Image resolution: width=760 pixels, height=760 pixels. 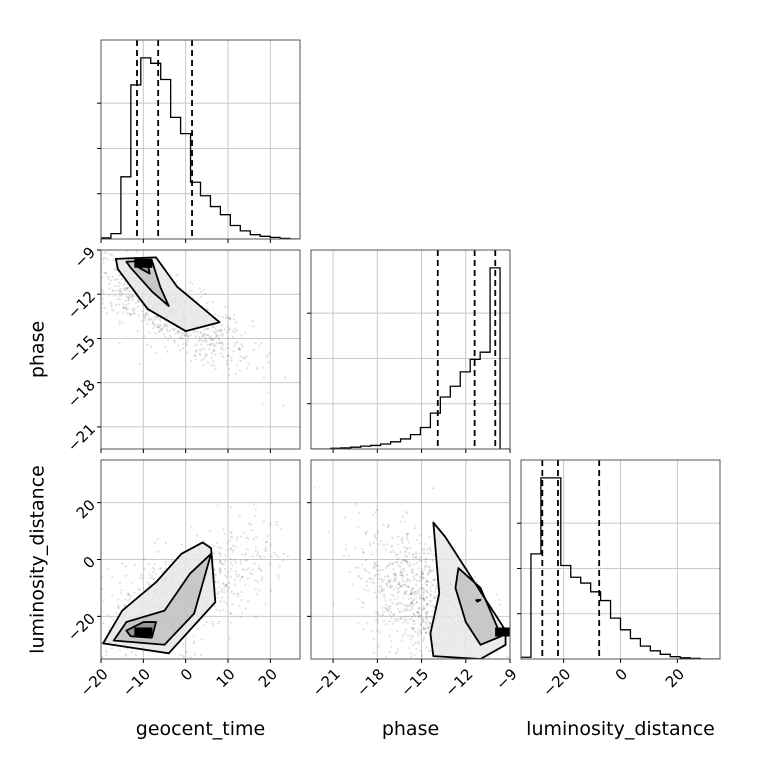 What do you see at coordinates (458, 682) in the screenshot?
I see `x-tick-label-phase: −12` at bounding box center [458, 682].